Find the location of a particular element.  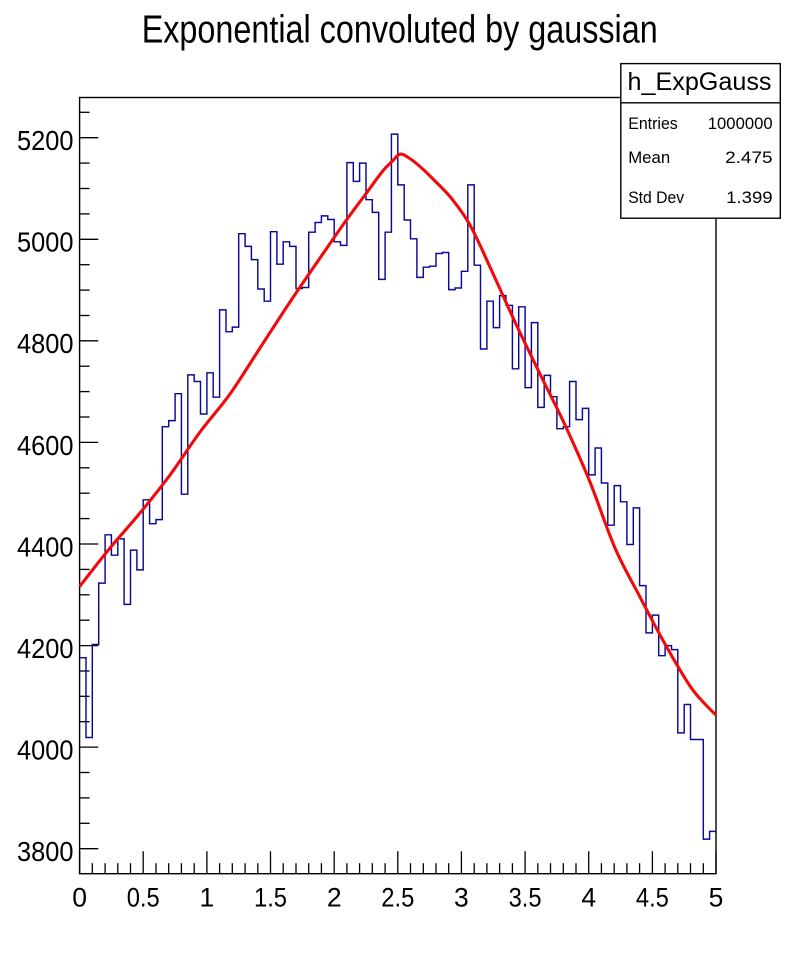

svg-text: 4000 is located at coordinates (45, 750).